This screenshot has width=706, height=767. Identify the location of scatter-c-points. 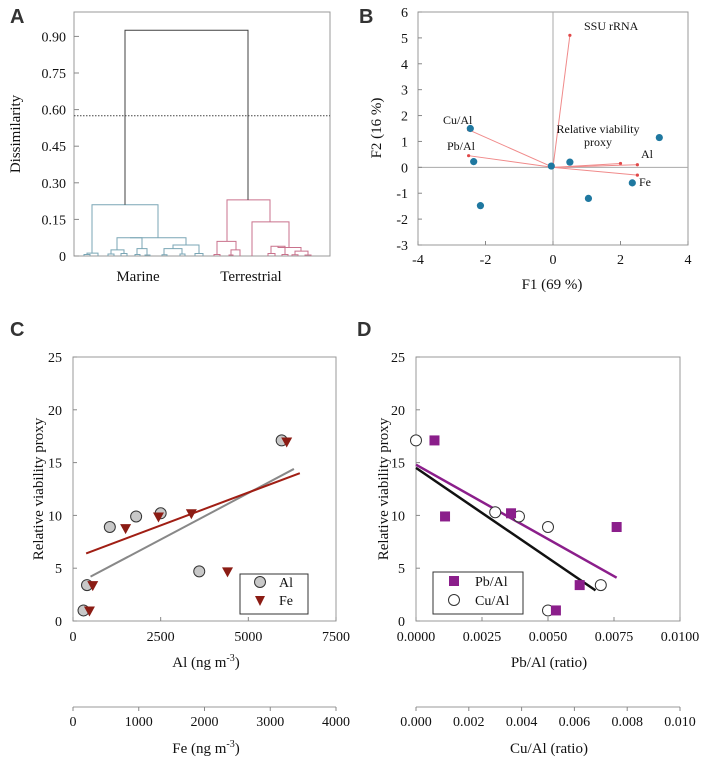
(185, 525).